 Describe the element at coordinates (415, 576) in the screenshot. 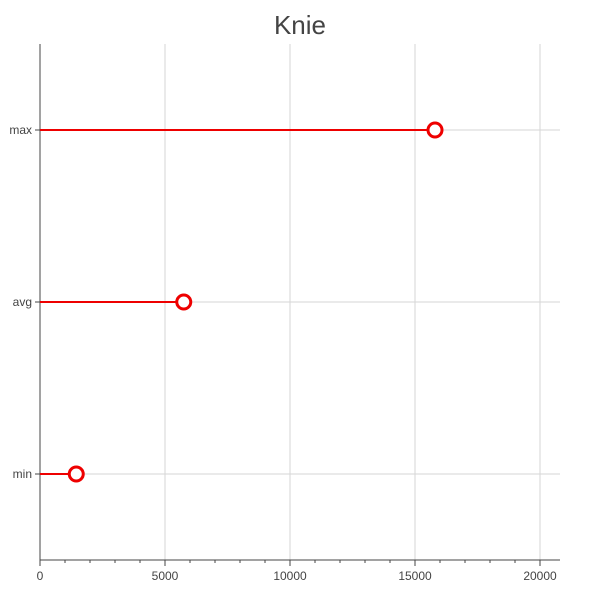

I see `x-tick-label: 15000` at that location.